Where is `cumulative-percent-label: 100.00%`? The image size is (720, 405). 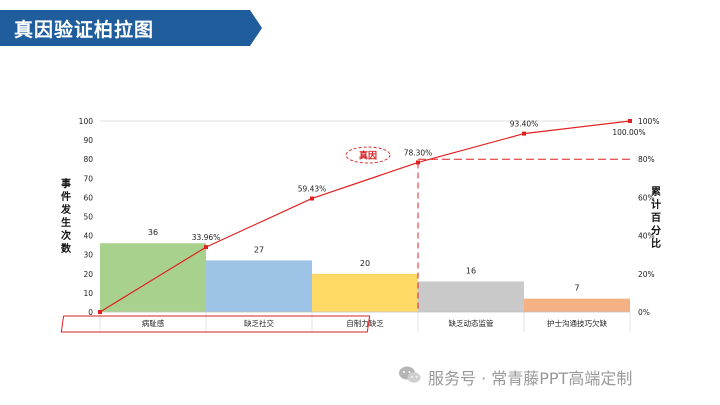 cumulative-percent-label: 100.00% is located at coordinates (628, 132).